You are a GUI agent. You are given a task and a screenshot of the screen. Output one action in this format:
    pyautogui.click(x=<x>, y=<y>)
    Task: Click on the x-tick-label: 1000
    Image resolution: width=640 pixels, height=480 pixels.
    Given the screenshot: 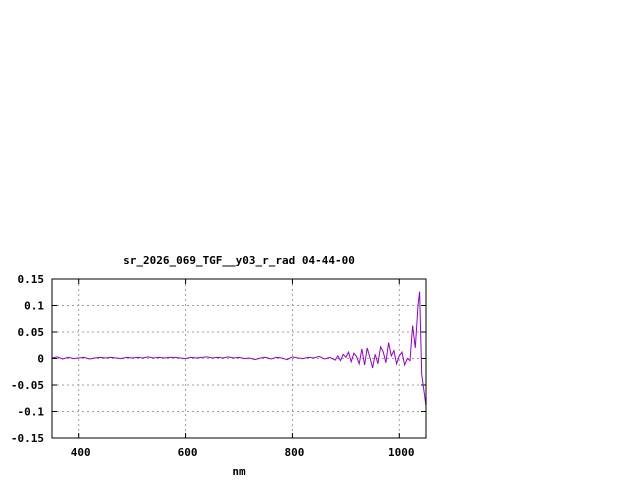 What is the action you would take?
    pyautogui.click(x=401, y=452)
    